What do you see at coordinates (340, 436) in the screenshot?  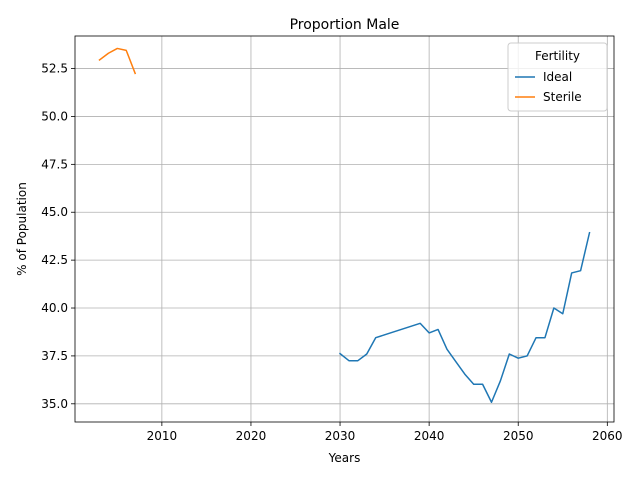 I see `x-tick-label: 2030` at bounding box center [340, 436].